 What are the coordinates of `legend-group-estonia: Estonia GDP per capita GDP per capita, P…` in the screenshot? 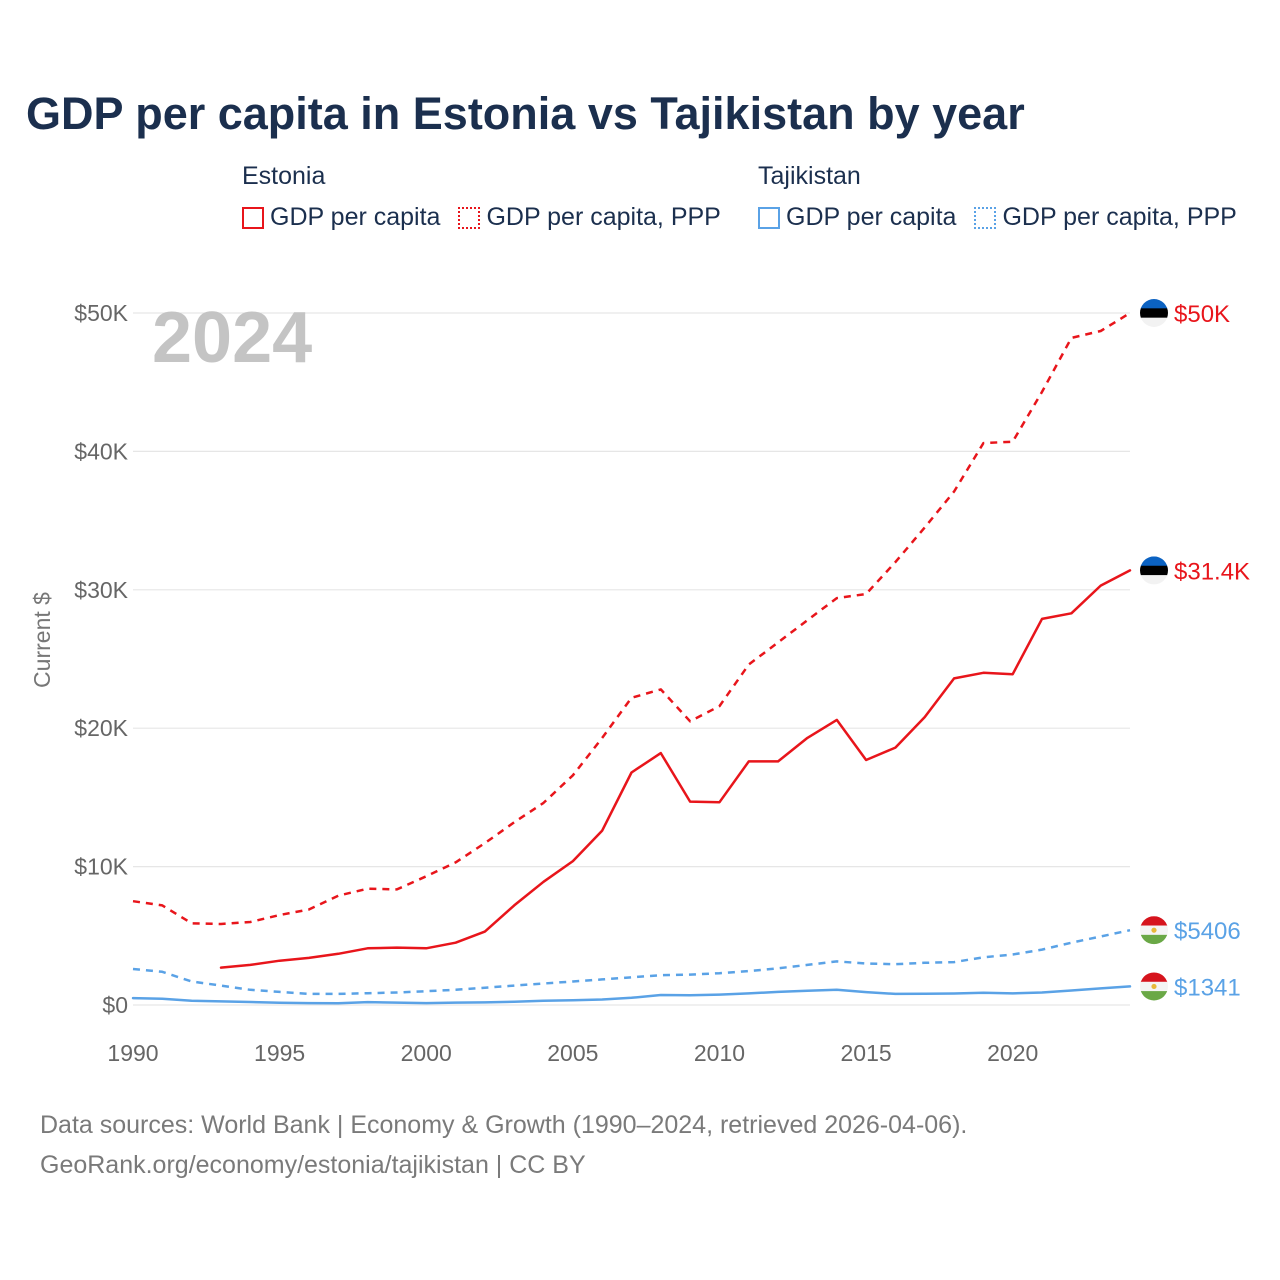 It's located at (481, 197).